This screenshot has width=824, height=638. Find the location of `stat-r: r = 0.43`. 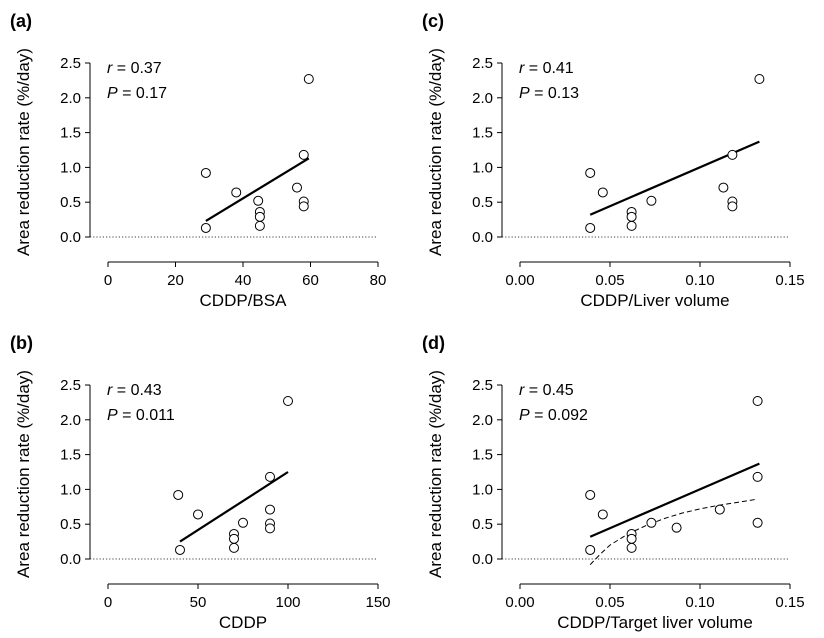

stat-r: r = 0.43 is located at coordinates (134, 390).